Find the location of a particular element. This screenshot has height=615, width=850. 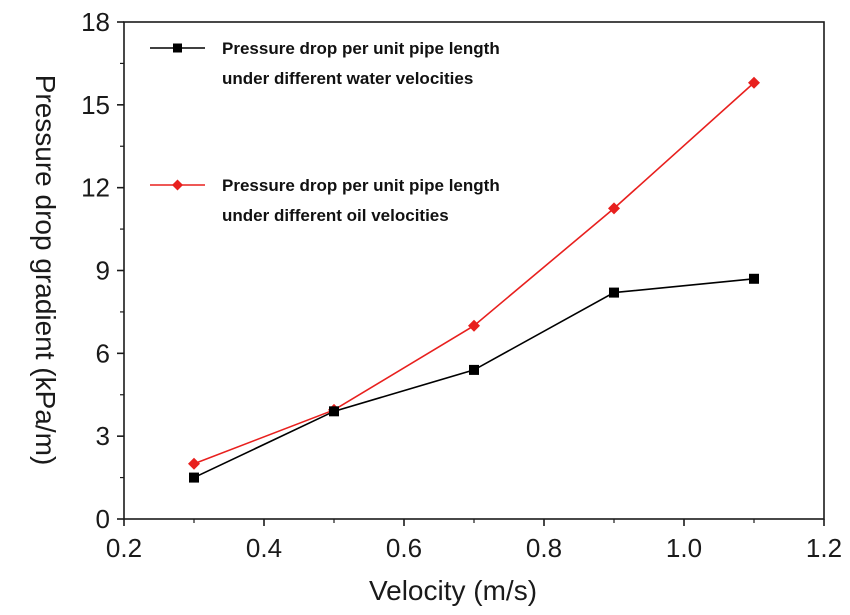

x-tick-label: 0.2 is located at coordinates (124, 548).